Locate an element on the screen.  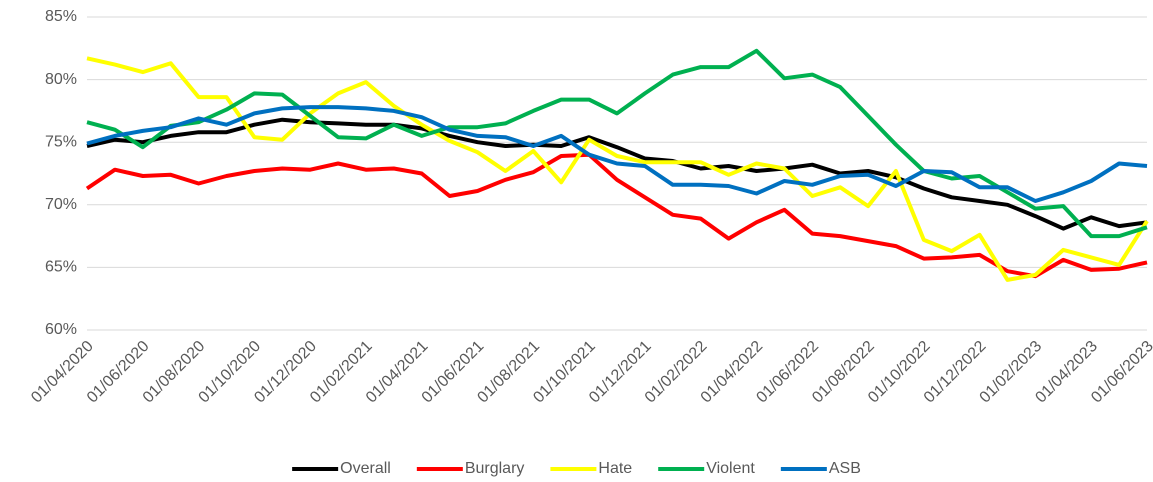
legend-label: Overall is located at coordinates (365, 468).